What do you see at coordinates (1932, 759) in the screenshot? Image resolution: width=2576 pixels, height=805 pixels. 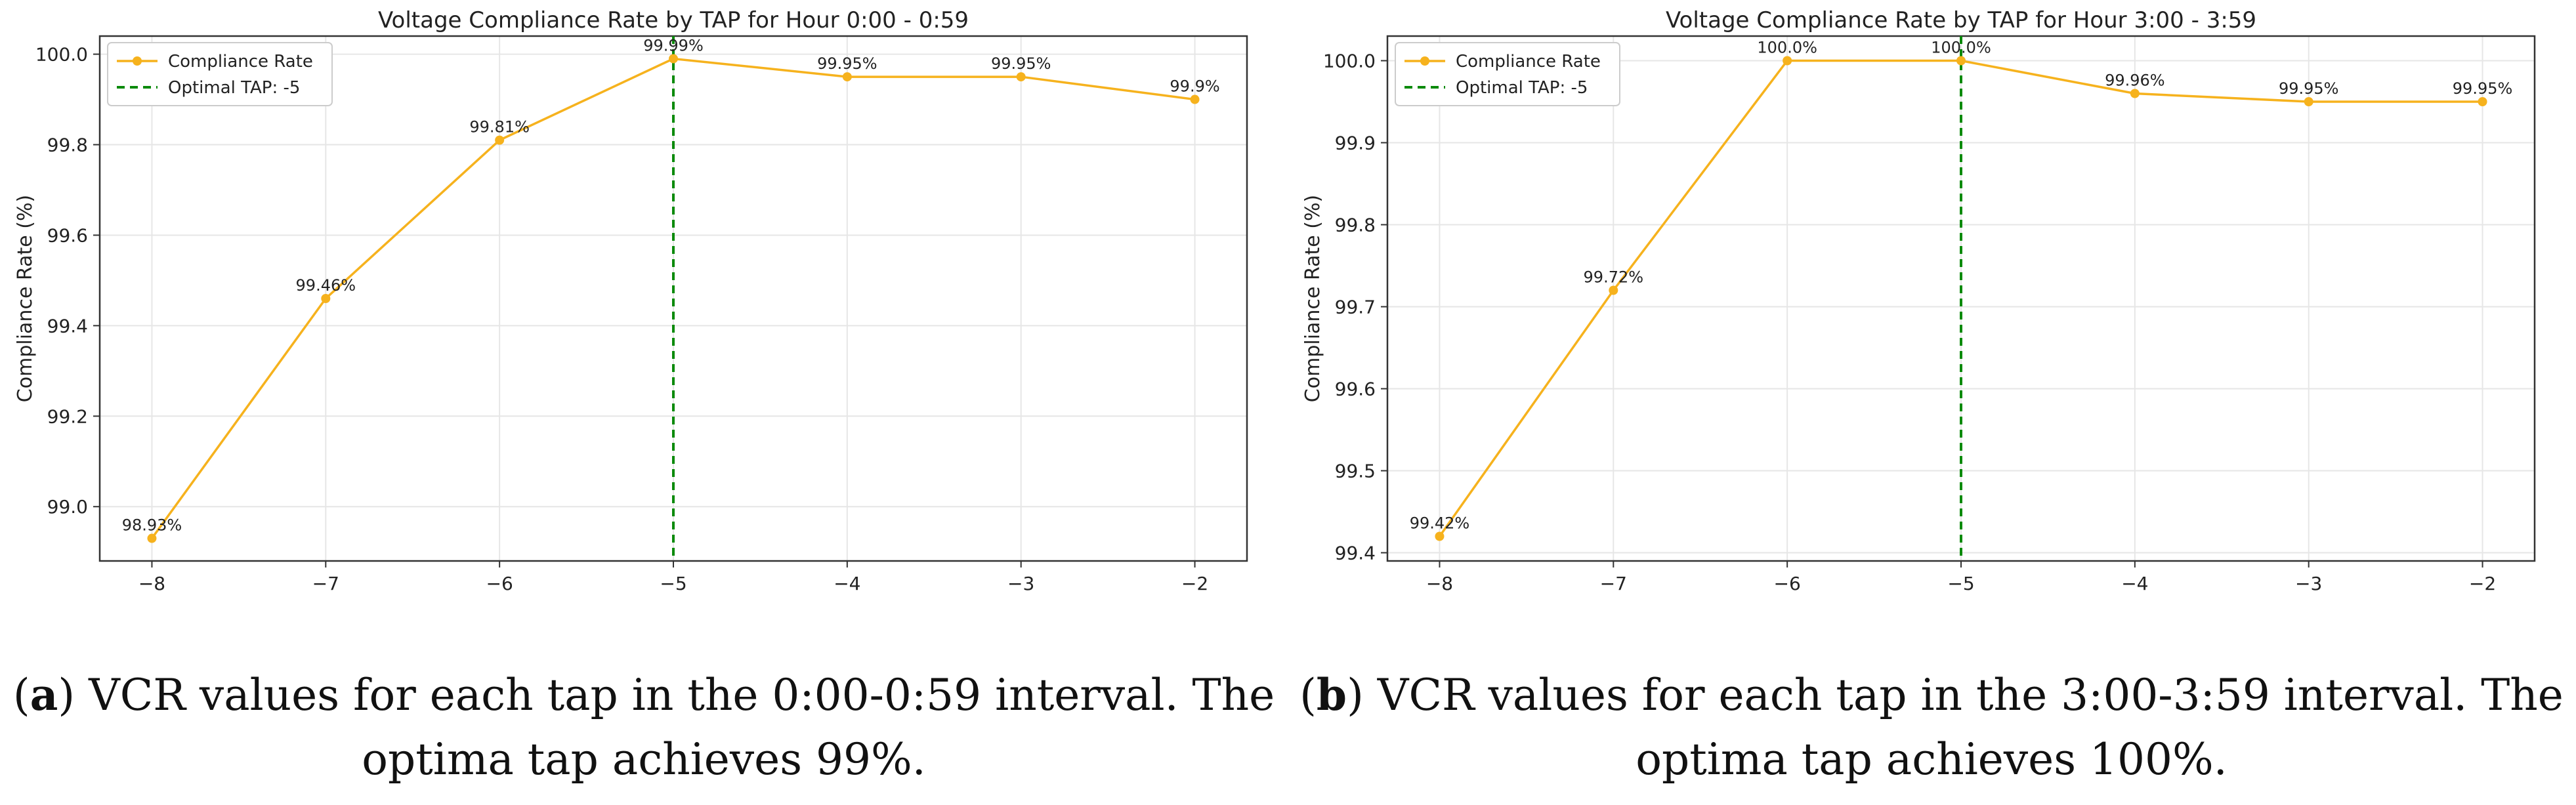 I see `caption-line-2: optima tap achieves 100%.` at bounding box center [1932, 759].